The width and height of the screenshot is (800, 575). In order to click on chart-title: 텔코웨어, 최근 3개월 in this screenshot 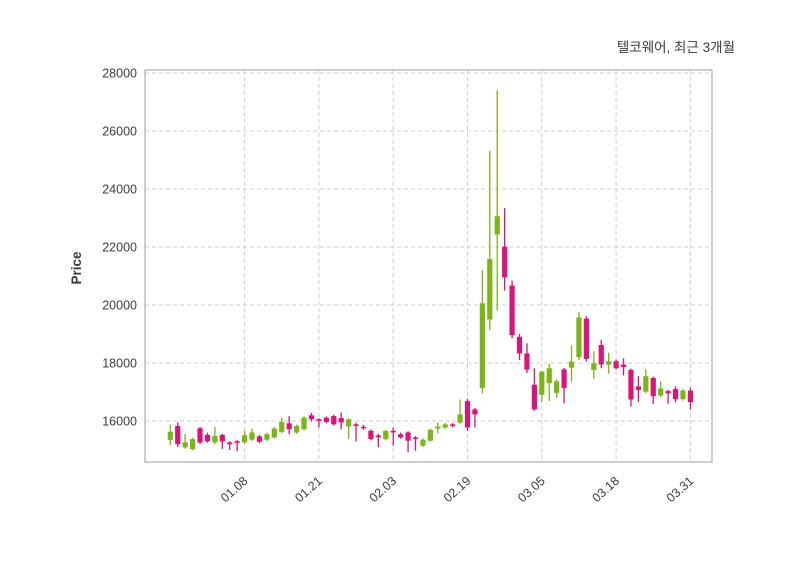, I will do `click(676, 47)`.